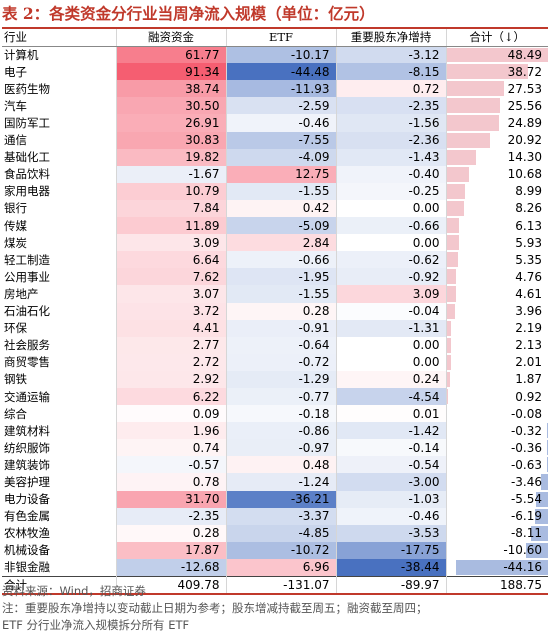  Describe the element at coordinates (391, 396) in the screenshot. I see `cell-shareholder: -4.54` at that location.